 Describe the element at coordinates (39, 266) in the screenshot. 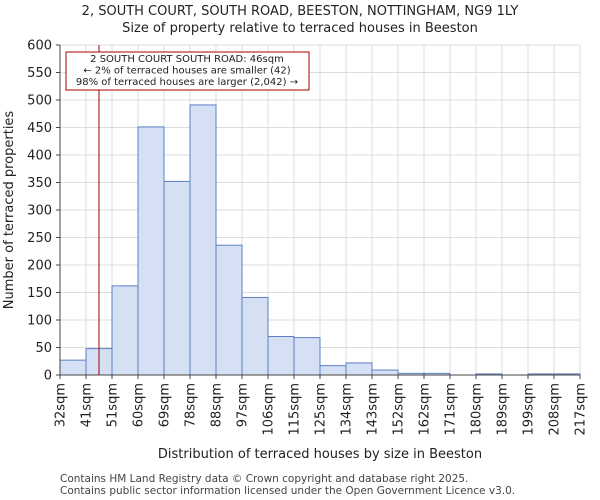

I see `y-tick-label: 200` at that location.